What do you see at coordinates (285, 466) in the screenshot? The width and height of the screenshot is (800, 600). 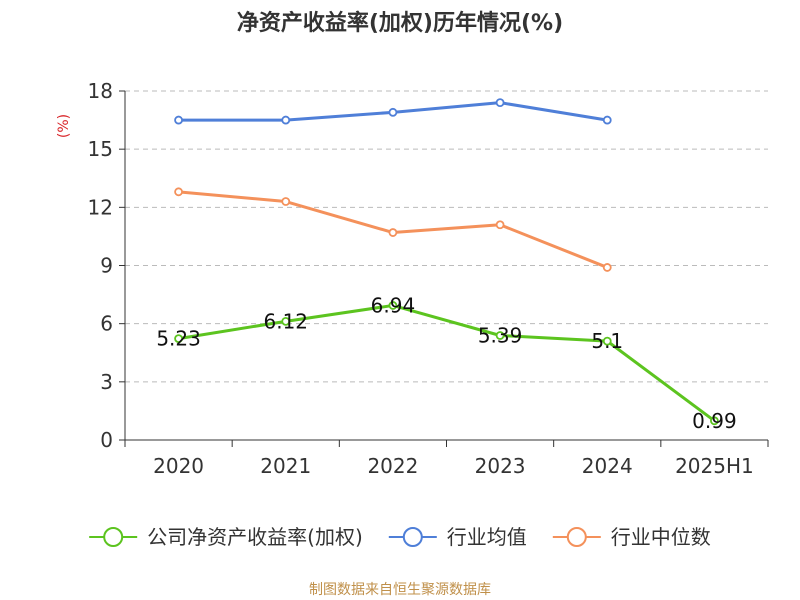 I see `x-tick-label: 2021` at bounding box center [285, 466].